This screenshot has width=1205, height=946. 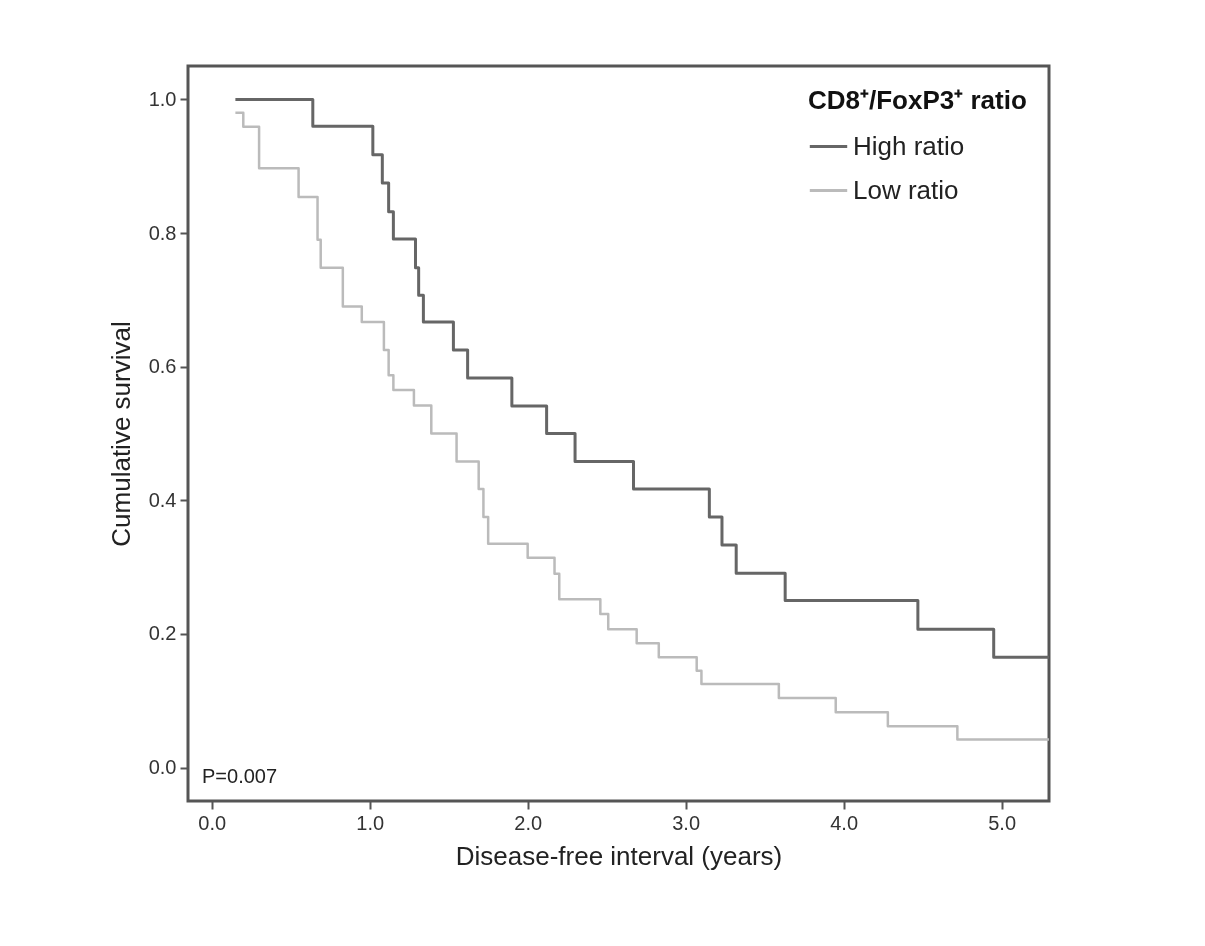 I want to click on x-tick-label: 0.0, so click(x=212, y=822).